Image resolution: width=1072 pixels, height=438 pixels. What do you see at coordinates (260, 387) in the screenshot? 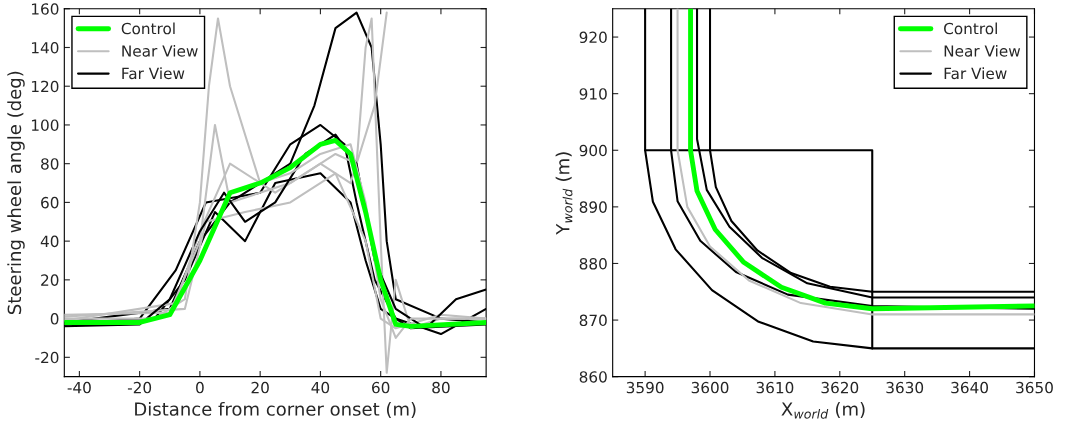
I see `x-tick-label: 20` at bounding box center [260, 387].